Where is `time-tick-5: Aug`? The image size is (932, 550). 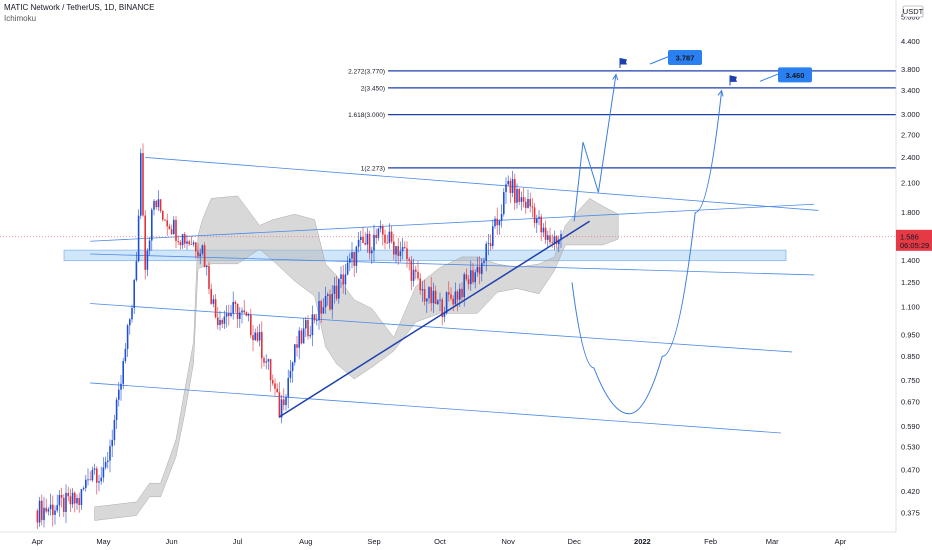
time-tick-5: Aug is located at coordinates (305, 541).